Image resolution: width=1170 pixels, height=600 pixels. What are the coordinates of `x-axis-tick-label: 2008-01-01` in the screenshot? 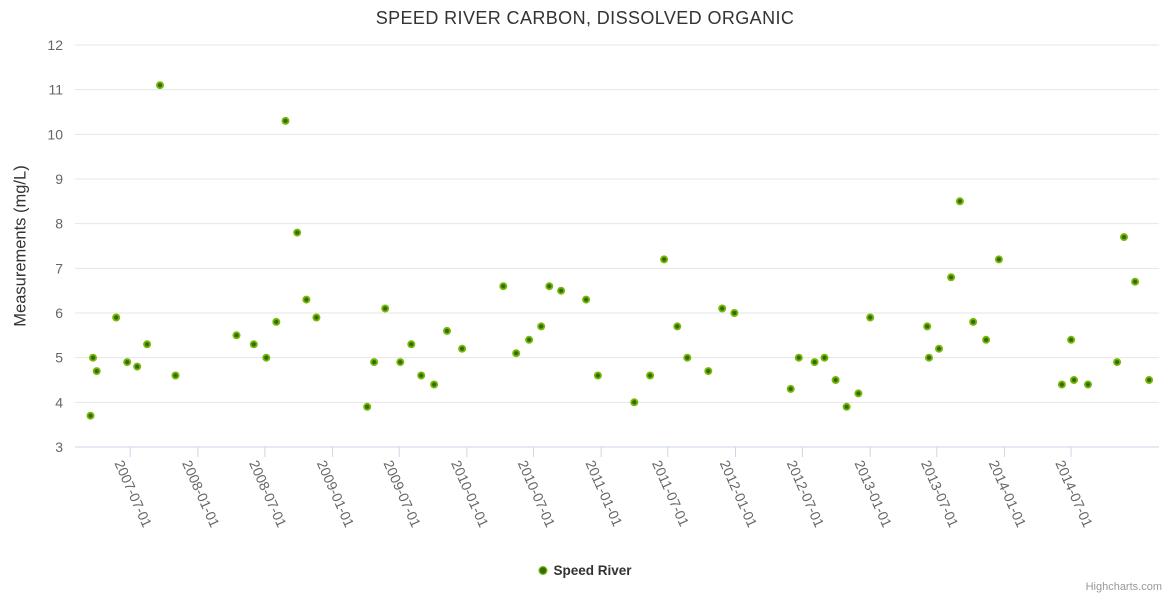 It's located at (201, 494).